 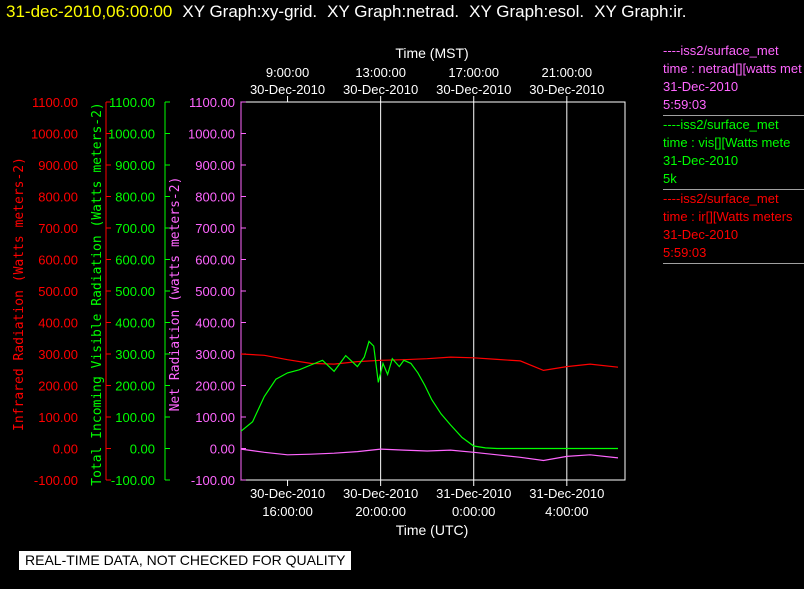 I want to click on net-axis-title: Net Radiation (watts meters-2), so click(x=175, y=294).